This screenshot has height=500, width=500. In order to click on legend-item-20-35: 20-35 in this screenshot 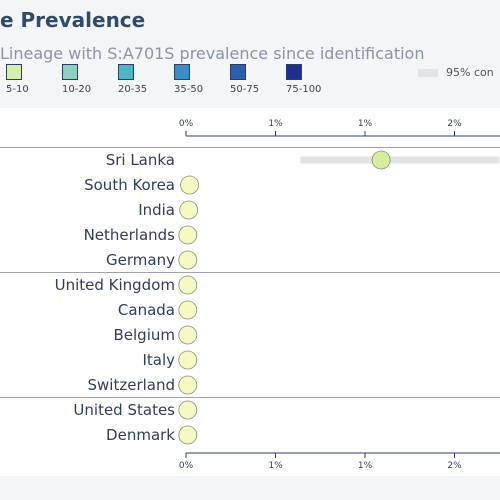, I will do `click(132, 79)`.